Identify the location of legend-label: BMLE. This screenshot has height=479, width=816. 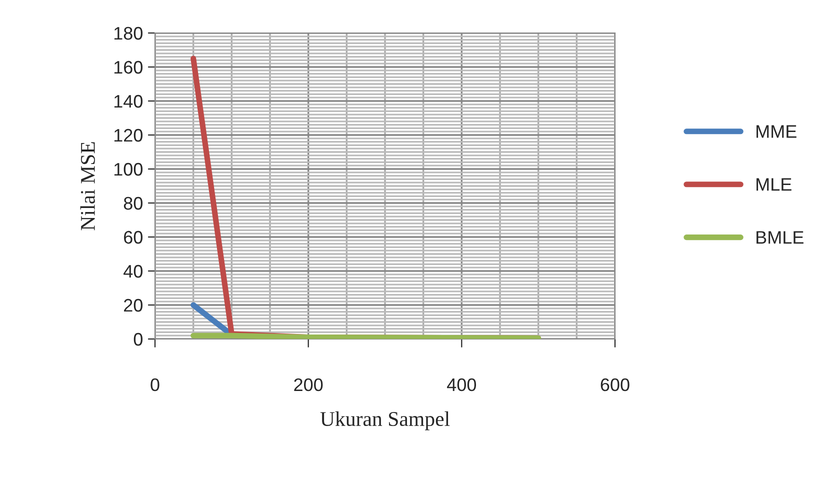
(780, 237).